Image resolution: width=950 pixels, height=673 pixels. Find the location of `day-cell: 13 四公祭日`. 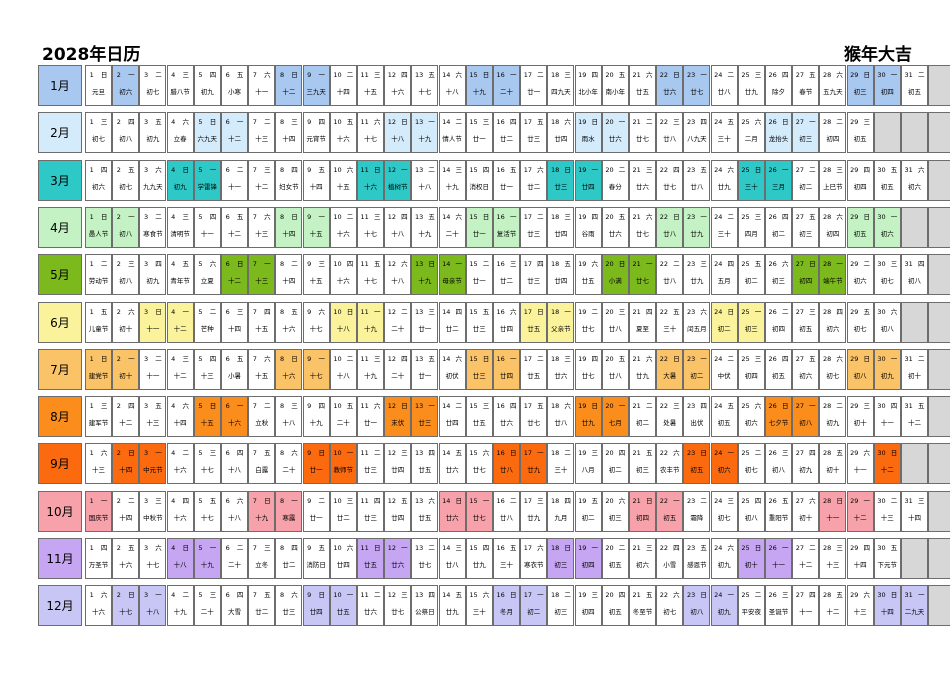

day-cell: 13 四公祭日 is located at coordinates (425, 606).